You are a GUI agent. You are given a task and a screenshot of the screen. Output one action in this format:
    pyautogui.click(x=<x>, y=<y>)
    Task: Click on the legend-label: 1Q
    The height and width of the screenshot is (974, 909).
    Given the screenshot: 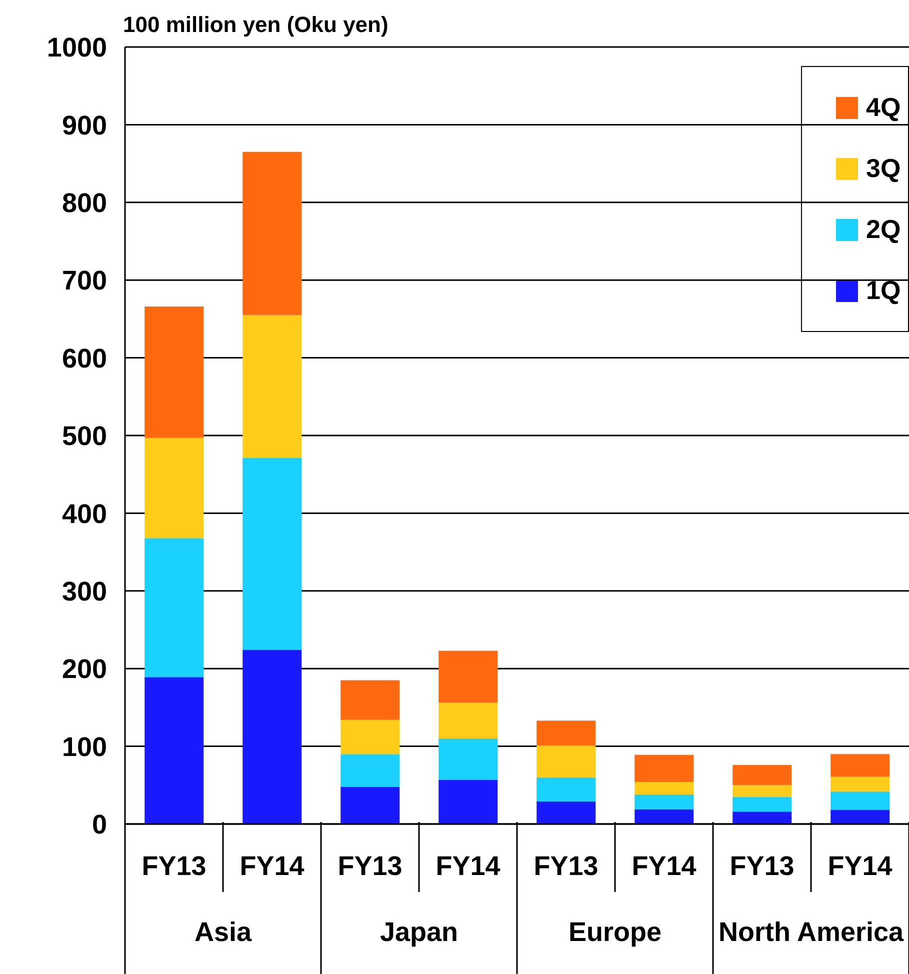 What is the action you would take?
    pyautogui.click(x=883, y=290)
    